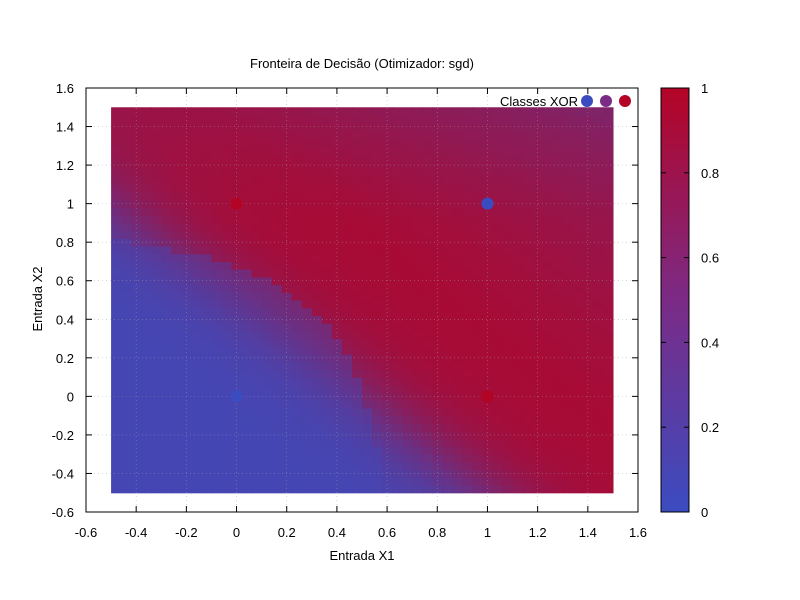 The image size is (800, 600). Describe the element at coordinates (63, 473) in the screenshot. I see `y-tick-label: -0.4` at that location.